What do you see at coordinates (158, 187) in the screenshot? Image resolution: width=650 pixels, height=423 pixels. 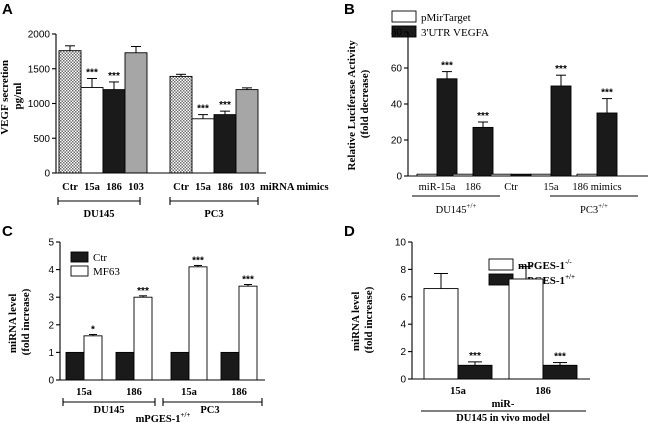 I see `panel-a-category-labels: Ctr 15a 186 103 Ctr 15a 186 103` at bounding box center [158, 187].